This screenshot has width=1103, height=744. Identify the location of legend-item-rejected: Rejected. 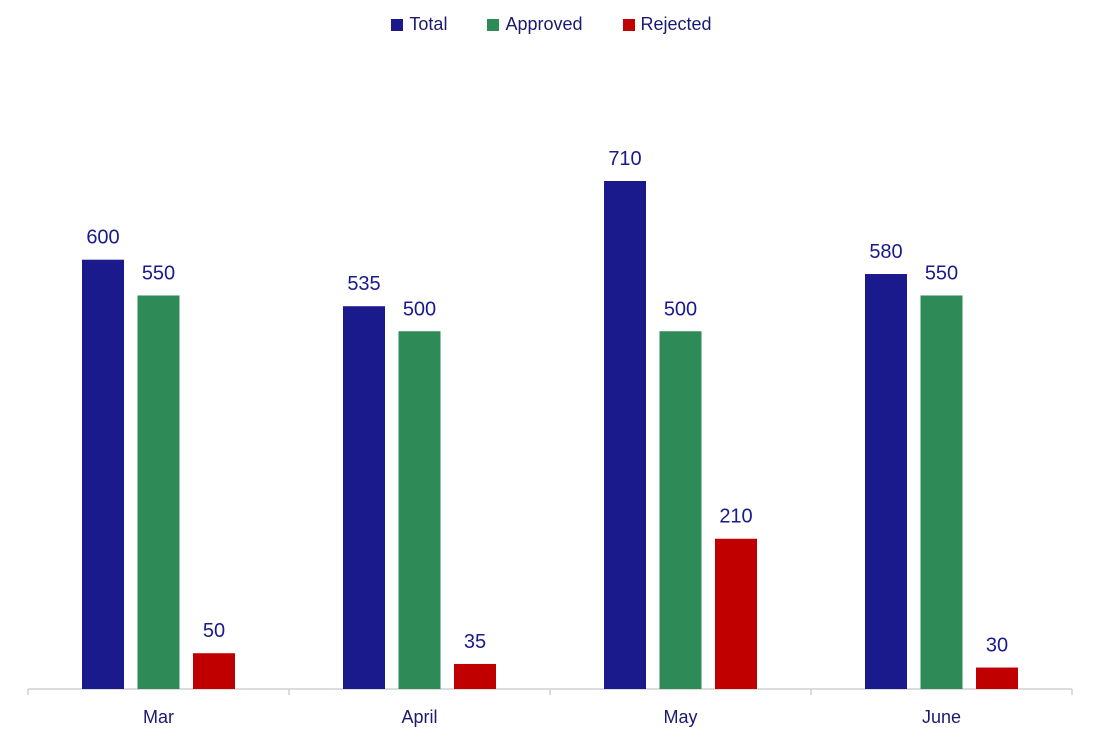
(667, 24).